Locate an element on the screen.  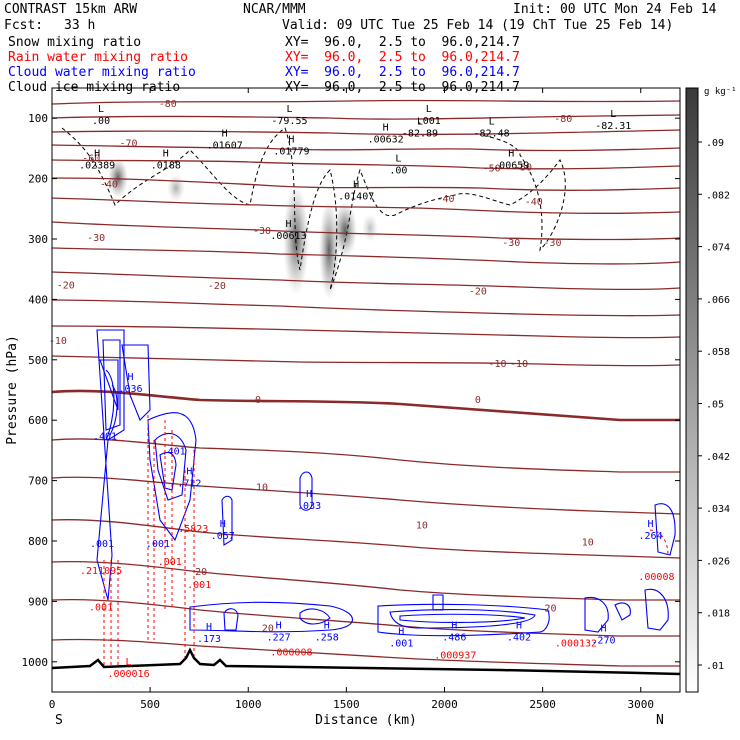
x-tick-label: 3000 is located at coordinates (641, 704).